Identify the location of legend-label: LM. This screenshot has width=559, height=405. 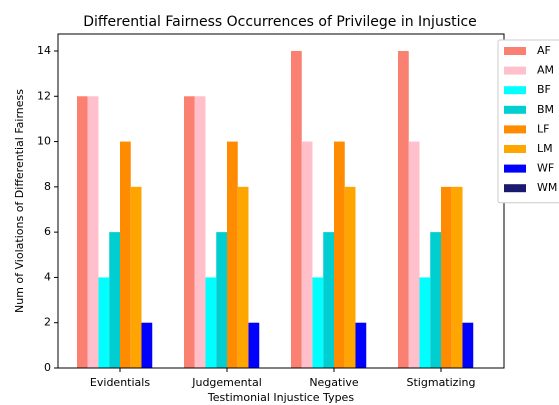
(545, 148).